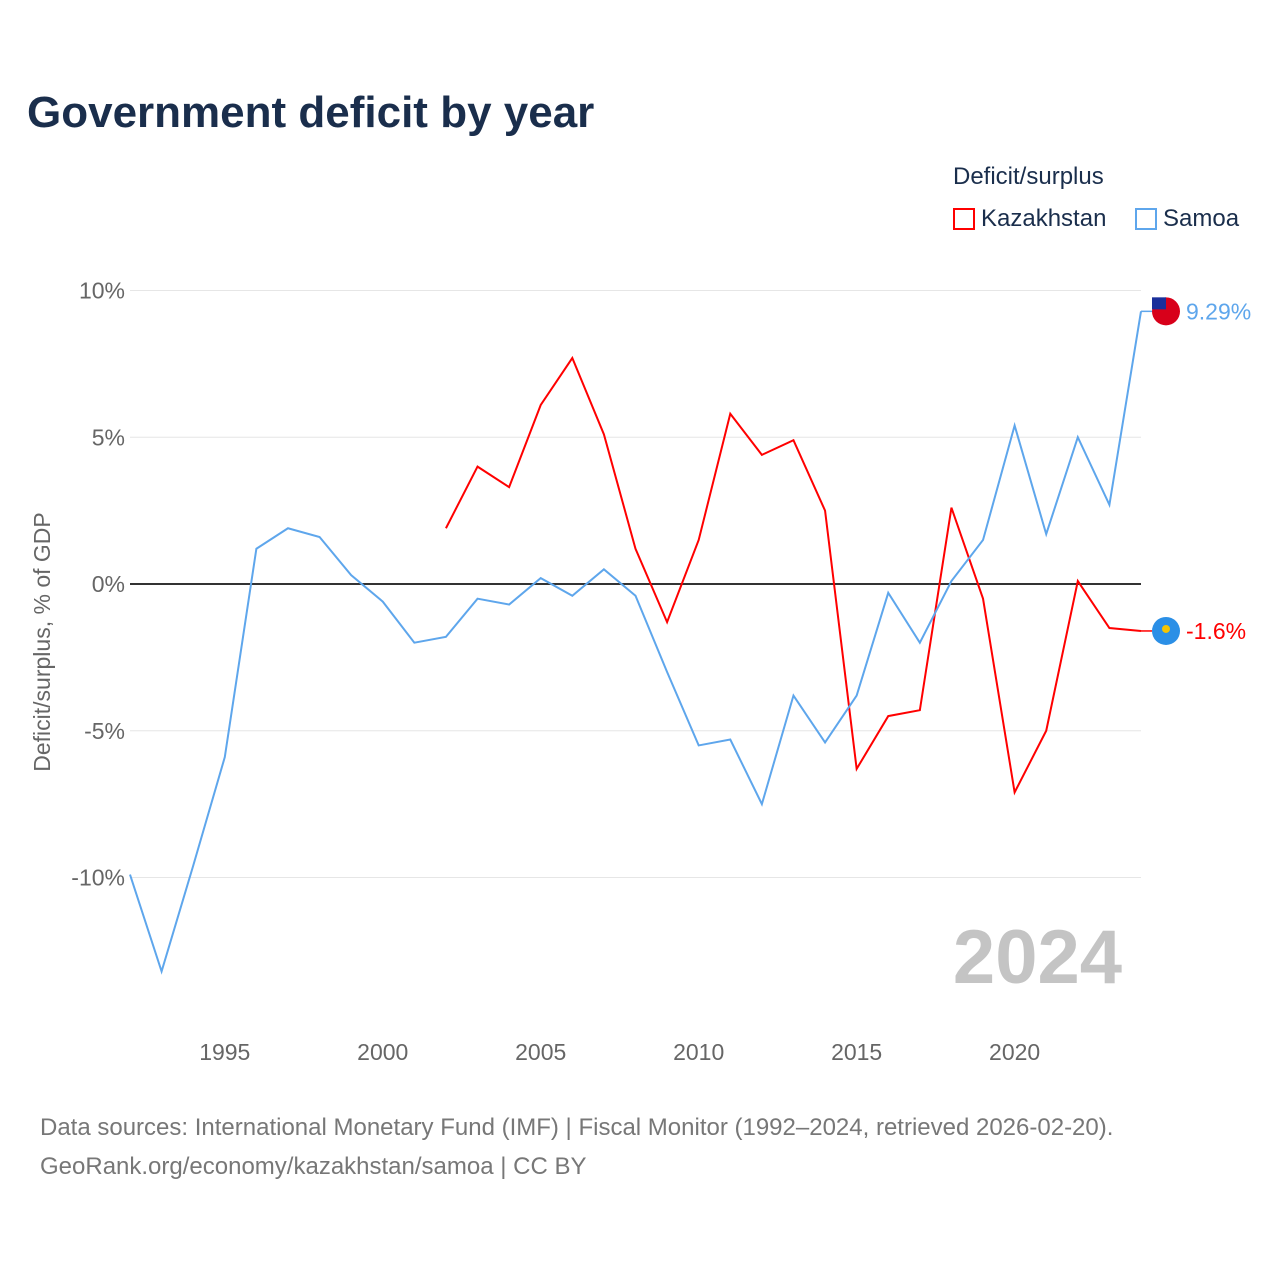 This screenshot has width=1280, height=1280. What do you see at coordinates (224, 1052) in the screenshot?
I see `x-tick-label: 1995` at bounding box center [224, 1052].